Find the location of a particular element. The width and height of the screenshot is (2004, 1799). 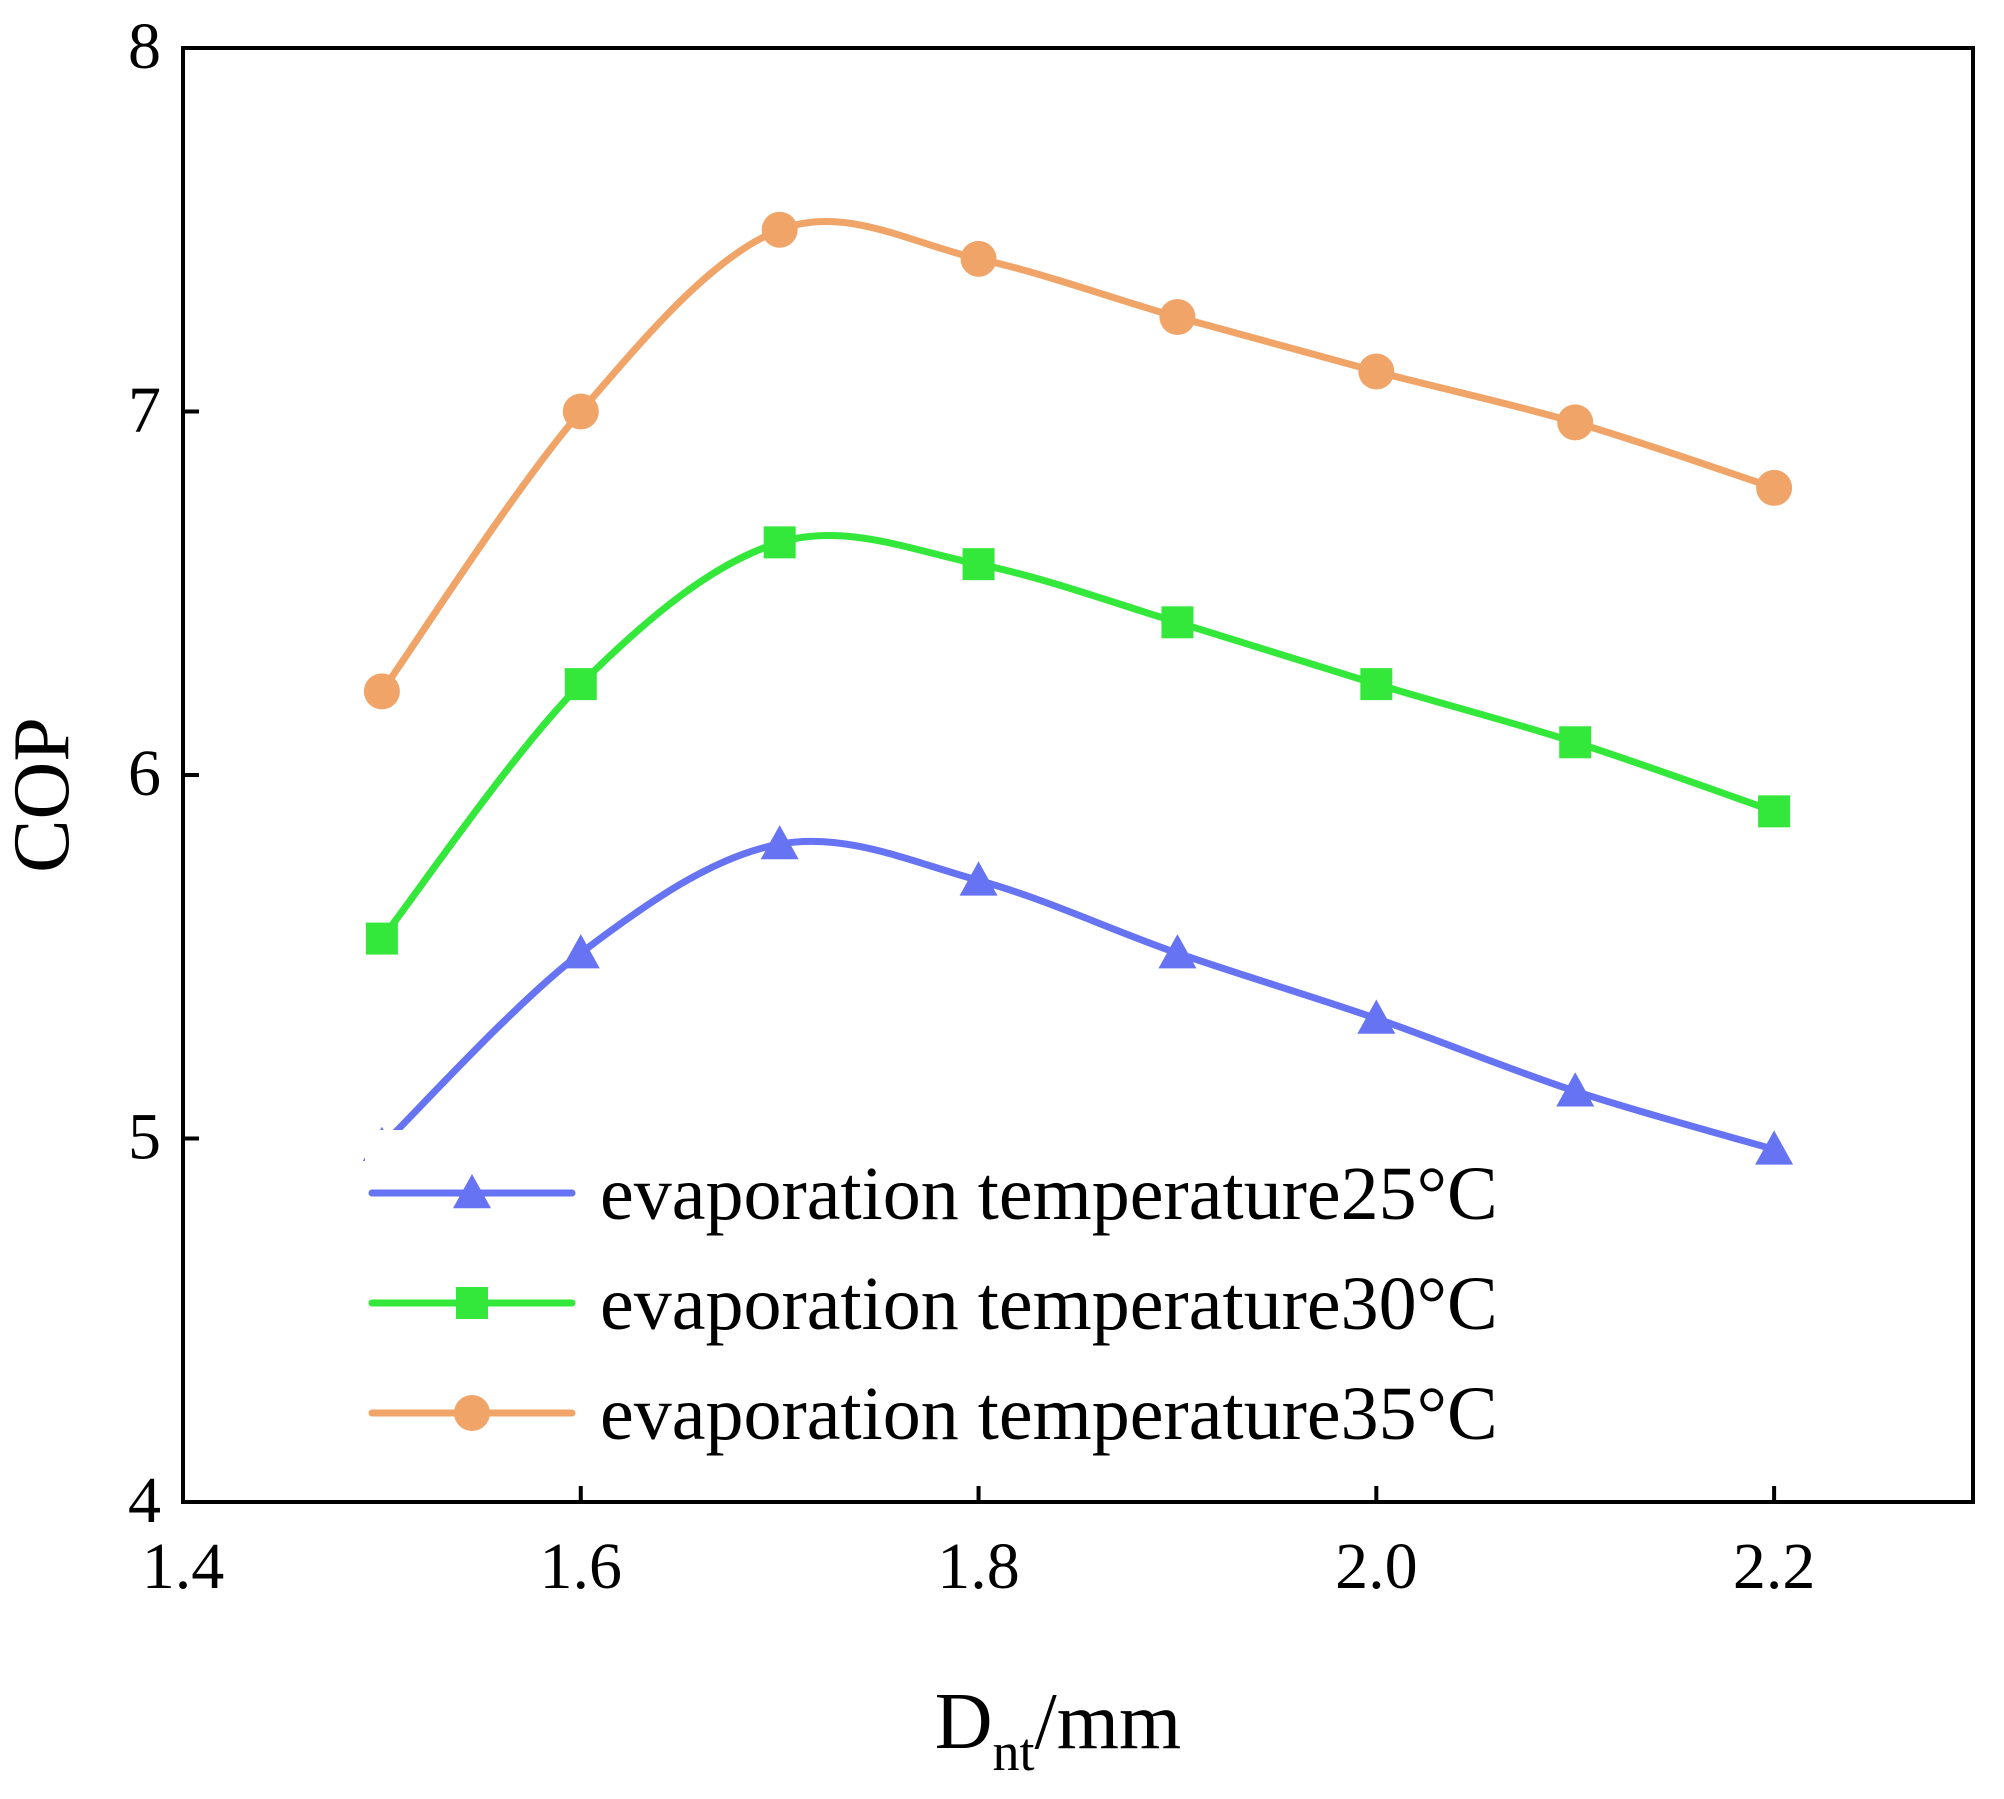

x-axis-title-unit: /mm is located at coordinates (1108, 1722).